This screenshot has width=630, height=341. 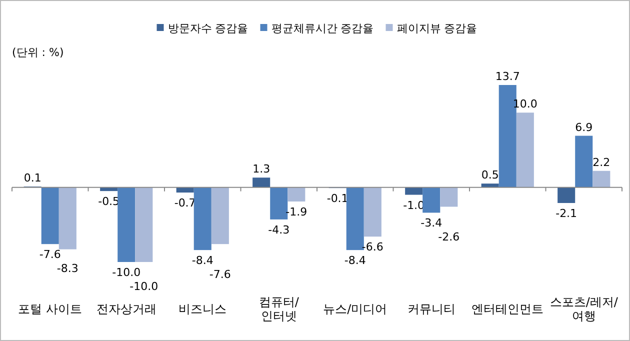 What do you see at coordinates (449, 237) in the screenshot?
I see `data-label: -2.6` at bounding box center [449, 237].